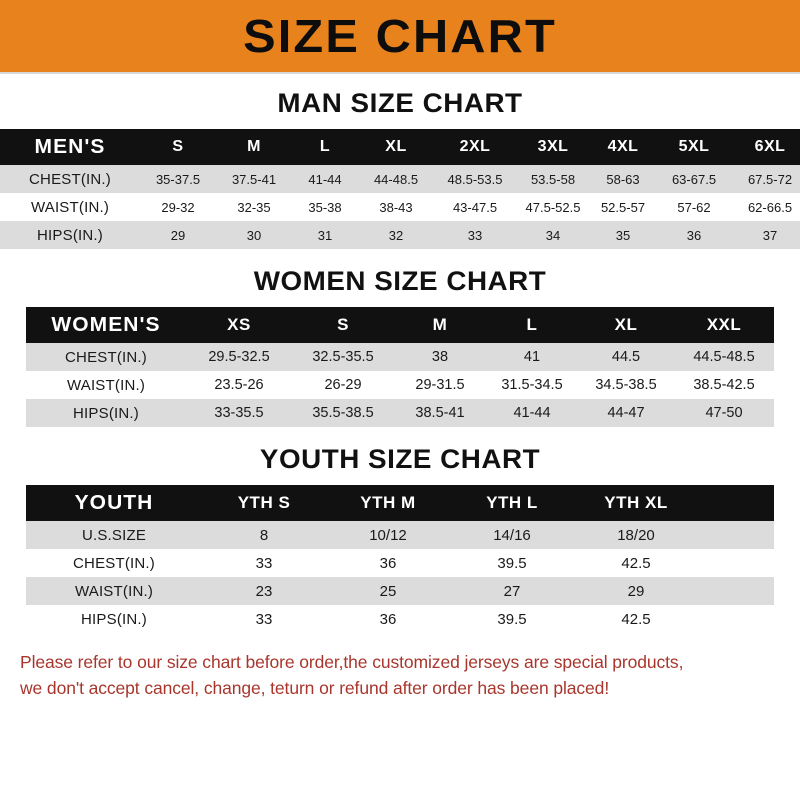  I want to click on women-row-0-val-3: 41, so click(532, 357).